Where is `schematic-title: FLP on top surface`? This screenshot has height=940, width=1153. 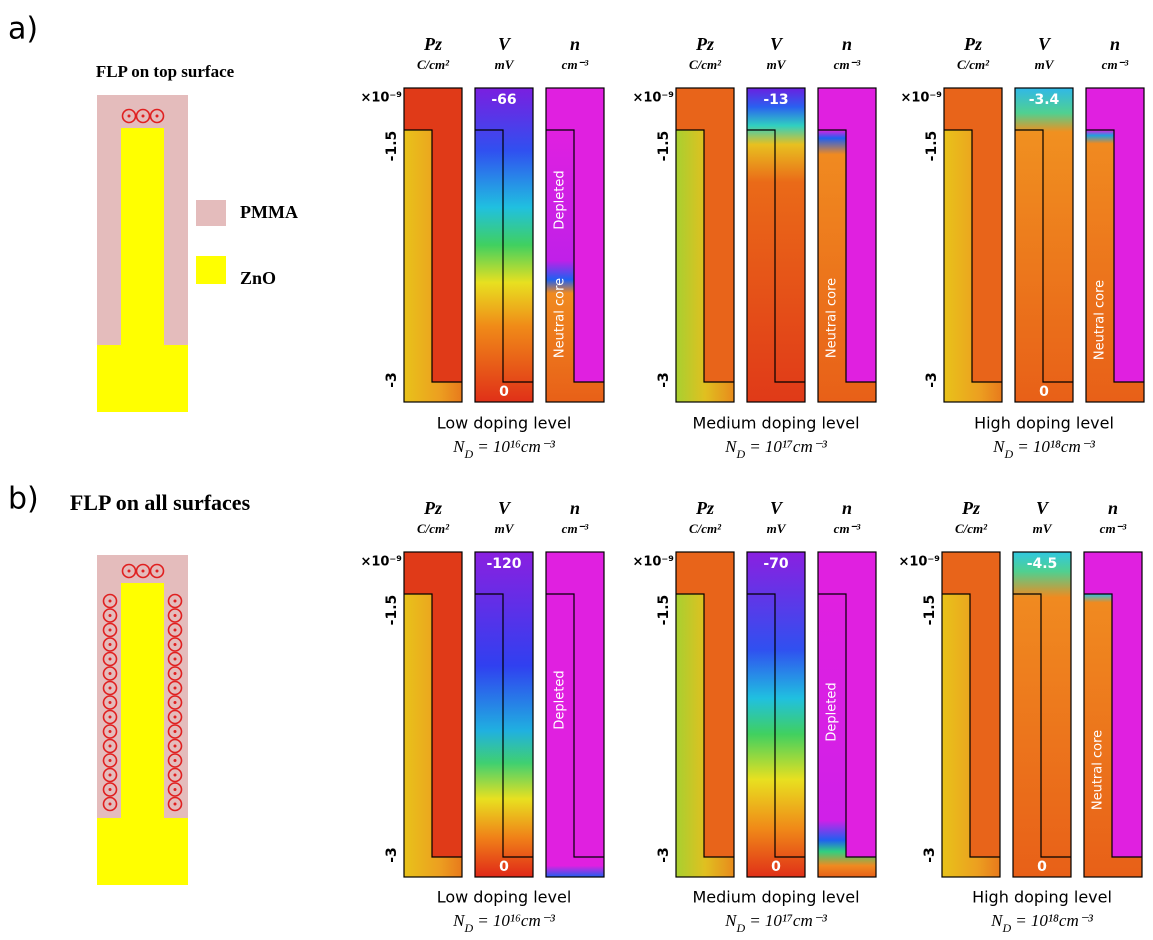
schematic-title: FLP on top surface is located at coordinates (165, 71).